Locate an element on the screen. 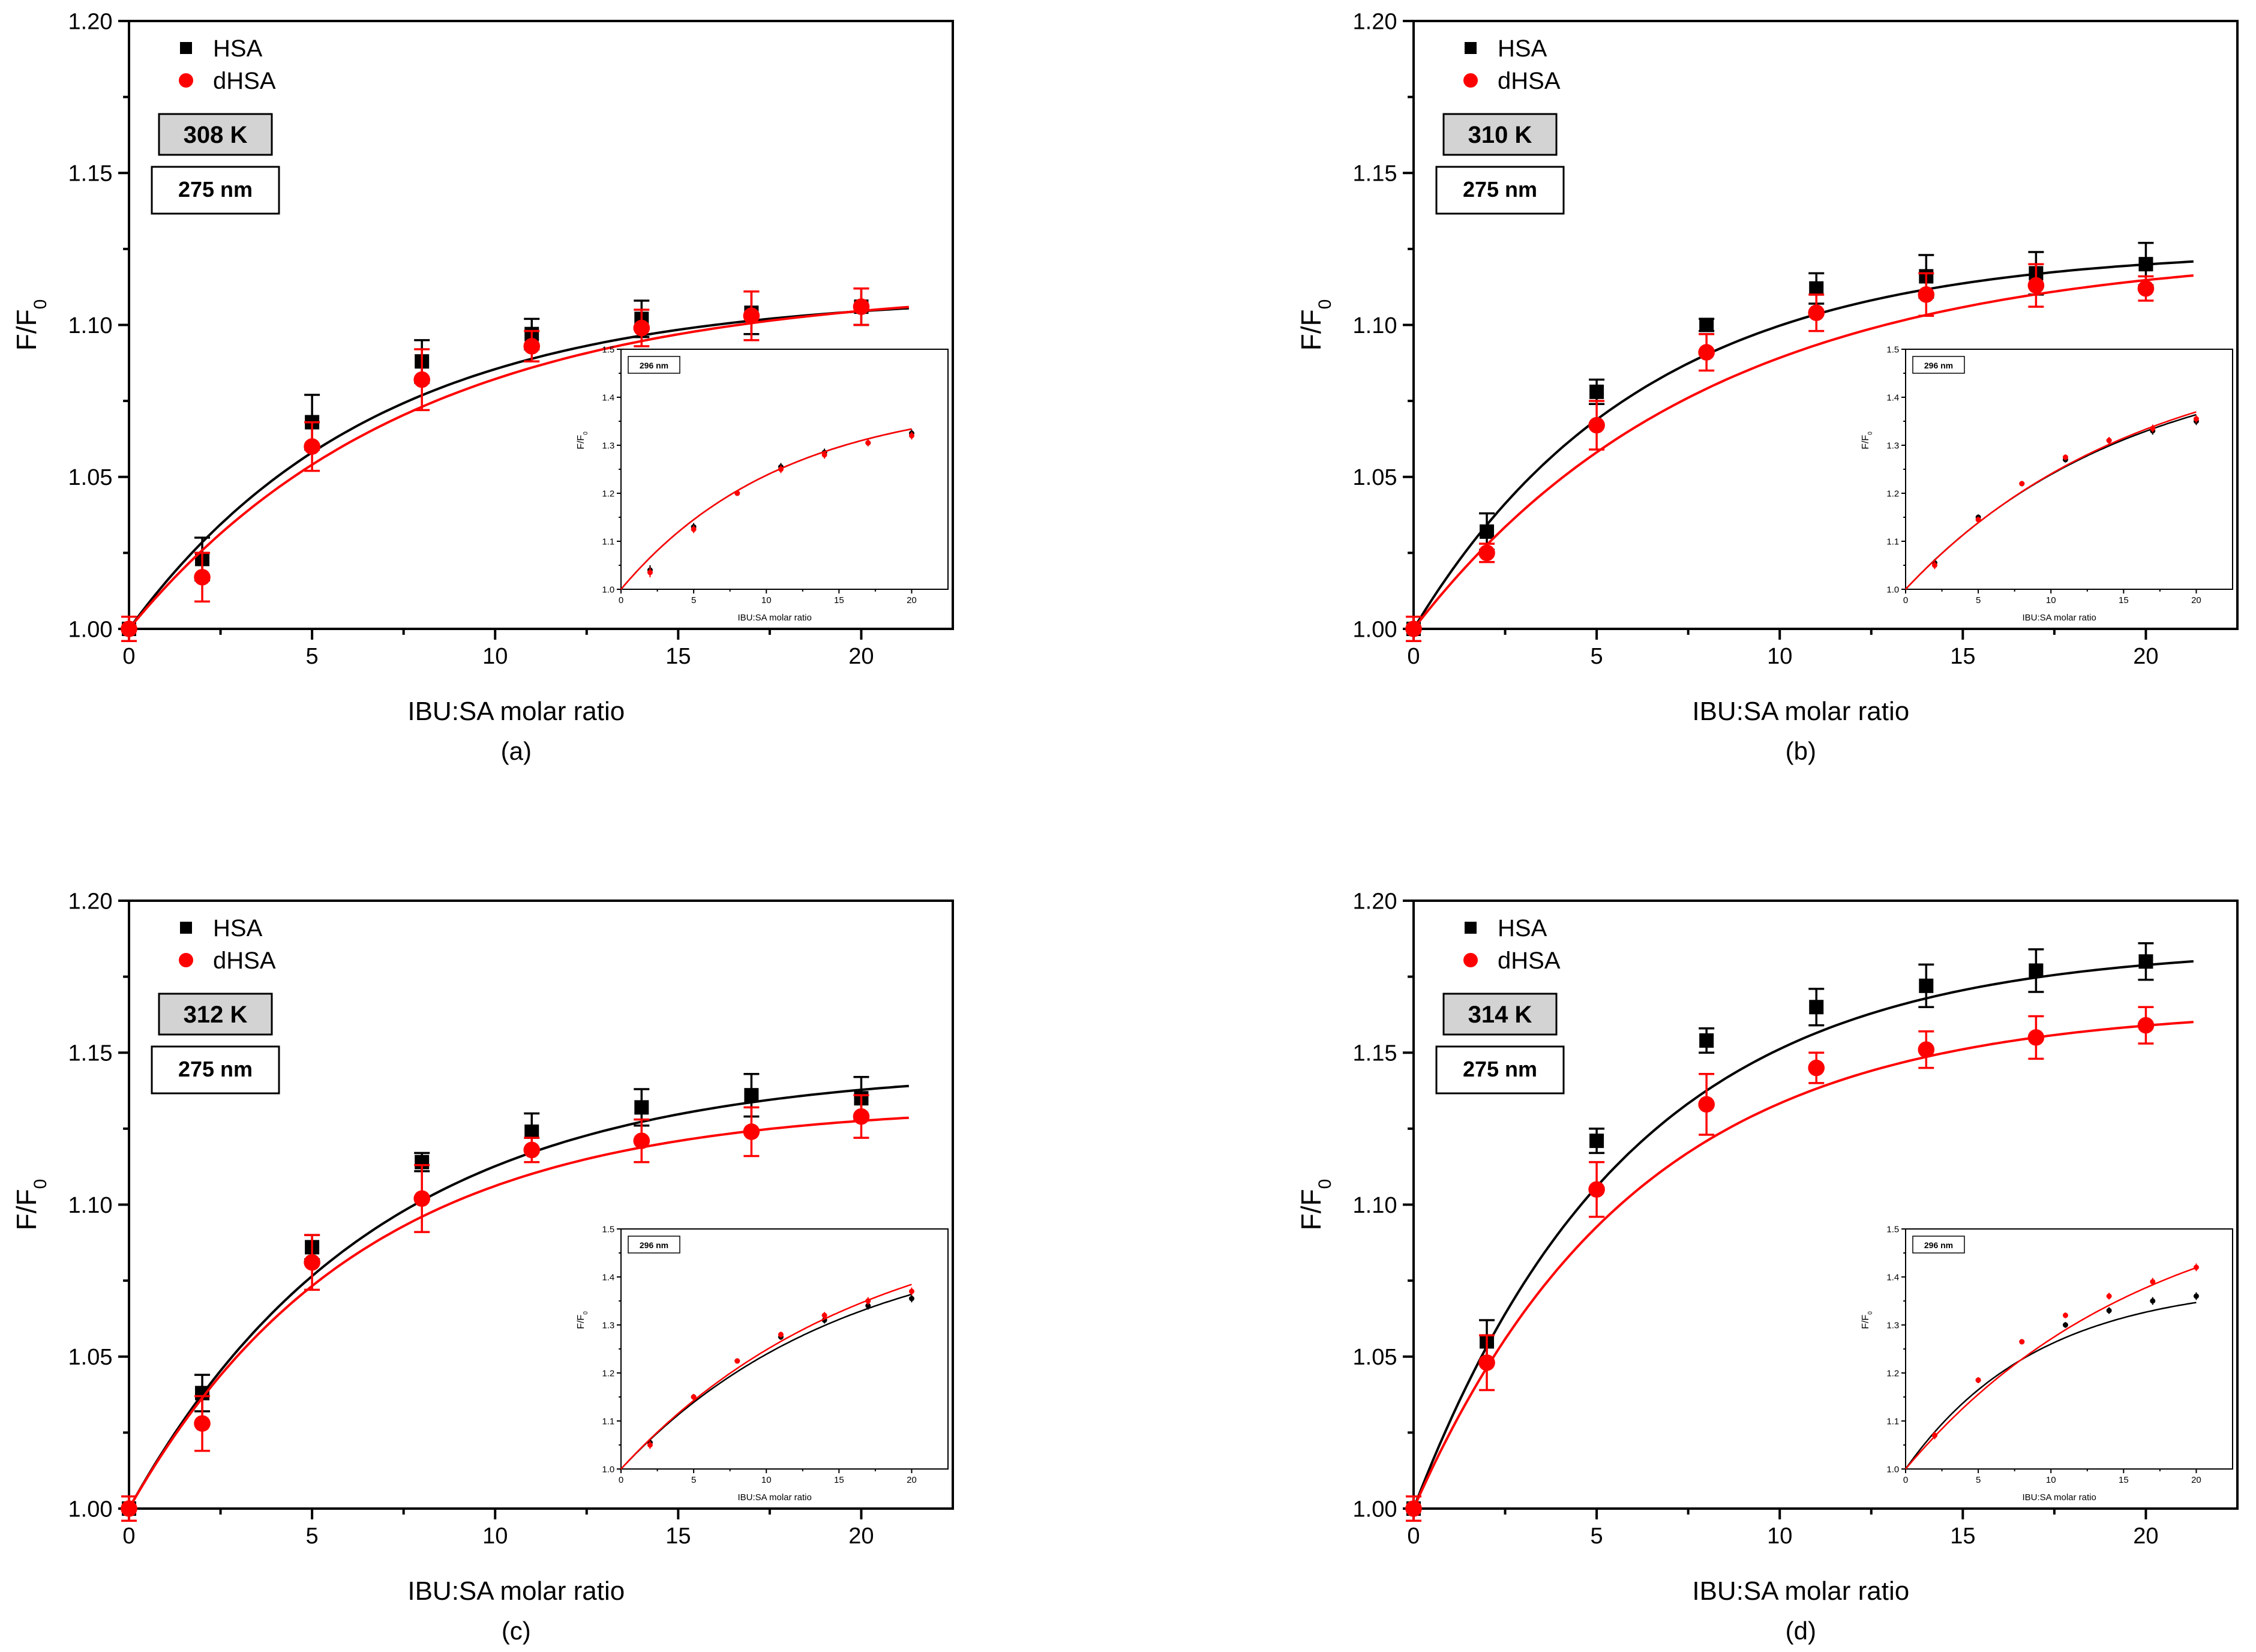  inset-x-tick-label: 0 is located at coordinates (621, 600).